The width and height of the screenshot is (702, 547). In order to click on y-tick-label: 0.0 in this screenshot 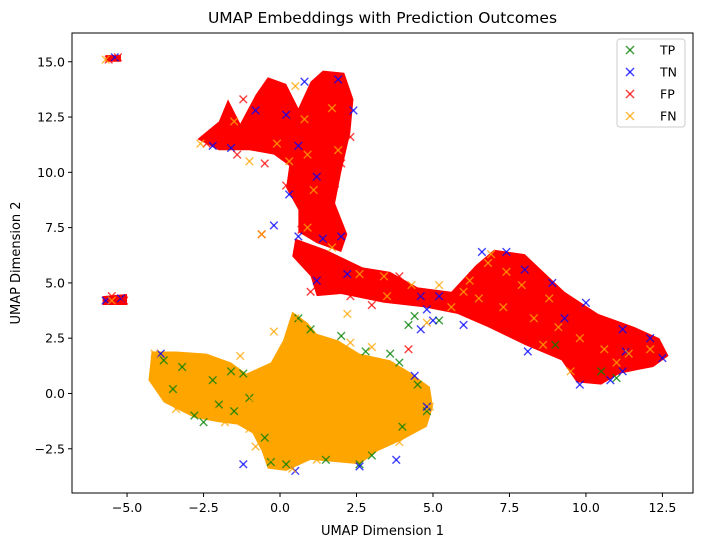, I will do `click(55, 393)`.